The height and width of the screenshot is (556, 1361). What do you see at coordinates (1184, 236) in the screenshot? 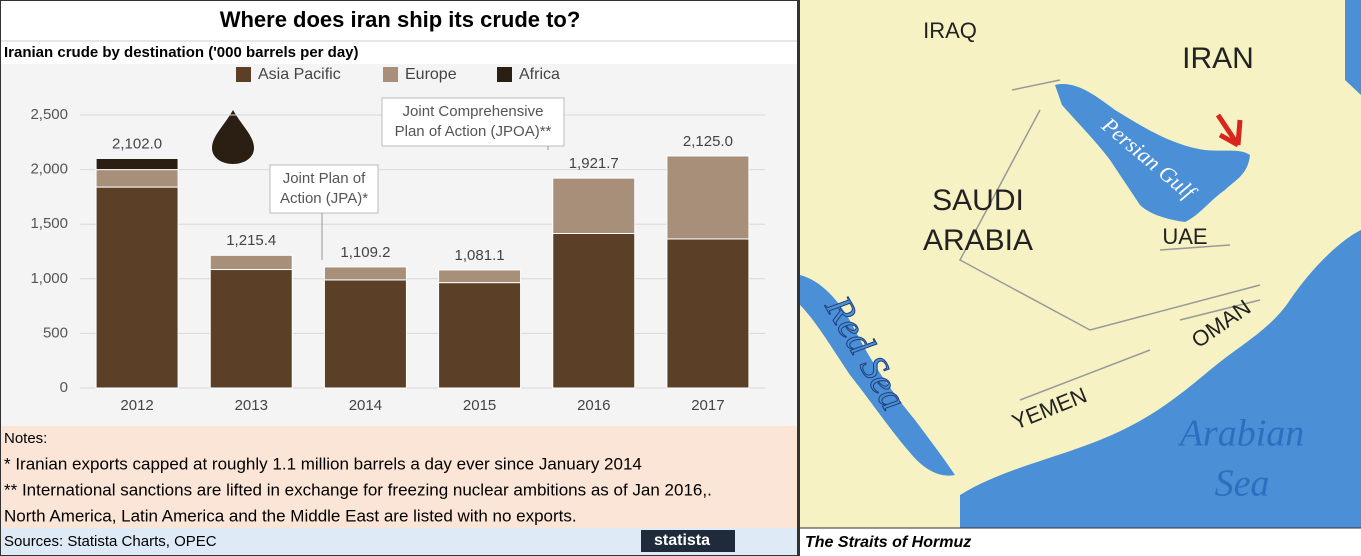
I see `map-label: UAE` at bounding box center [1184, 236].